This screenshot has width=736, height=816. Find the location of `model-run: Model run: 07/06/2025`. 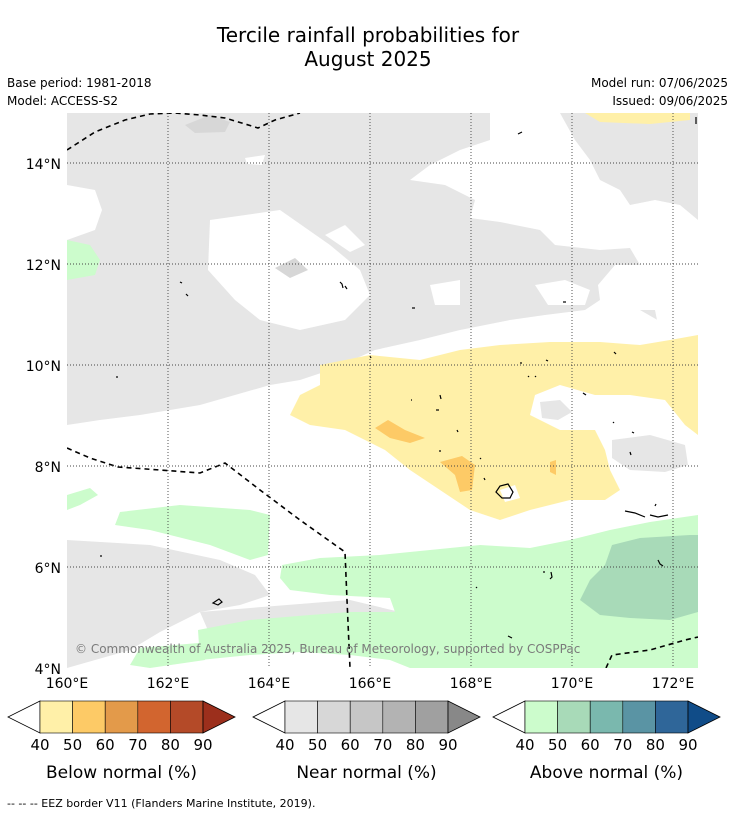

model-run: Model run: 07/06/2025 is located at coordinates (659, 83).